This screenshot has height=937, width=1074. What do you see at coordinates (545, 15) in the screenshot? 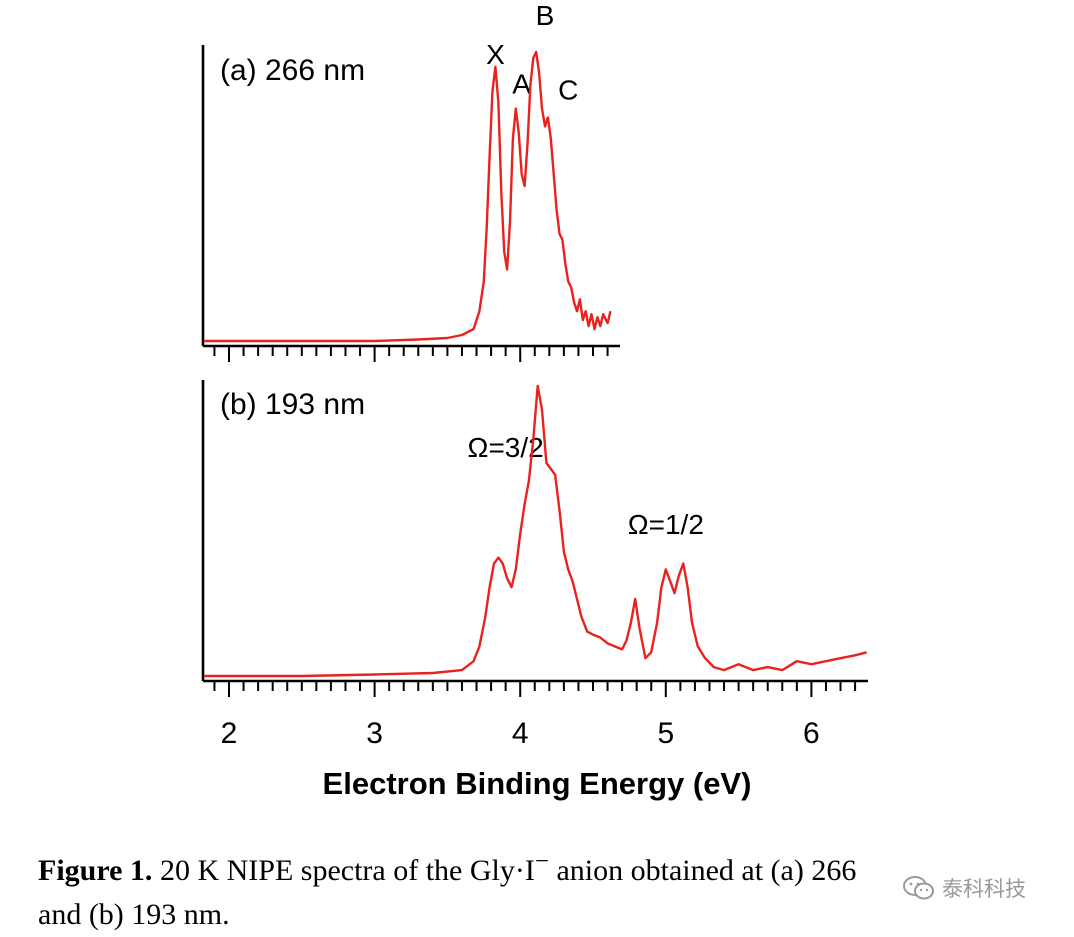
I see `panel-a-annotation-2: B` at bounding box center [545, 15].